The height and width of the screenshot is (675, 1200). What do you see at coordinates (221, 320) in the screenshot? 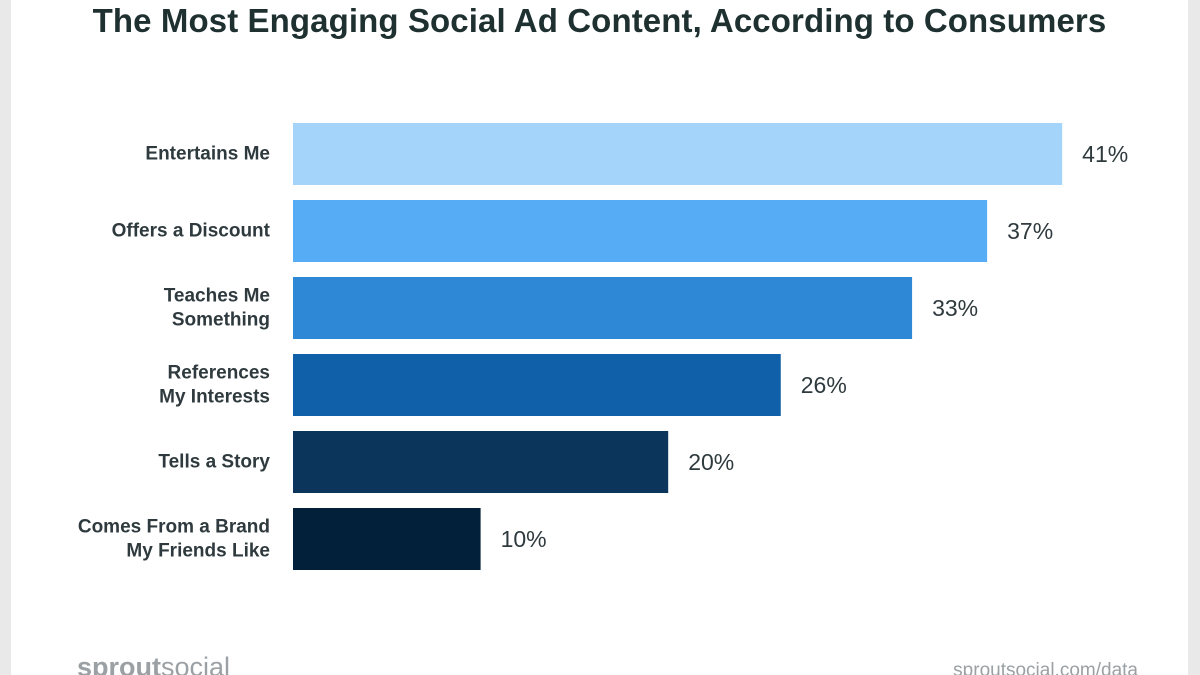
I see `category-label: Something` at bounding box center [221, 320].